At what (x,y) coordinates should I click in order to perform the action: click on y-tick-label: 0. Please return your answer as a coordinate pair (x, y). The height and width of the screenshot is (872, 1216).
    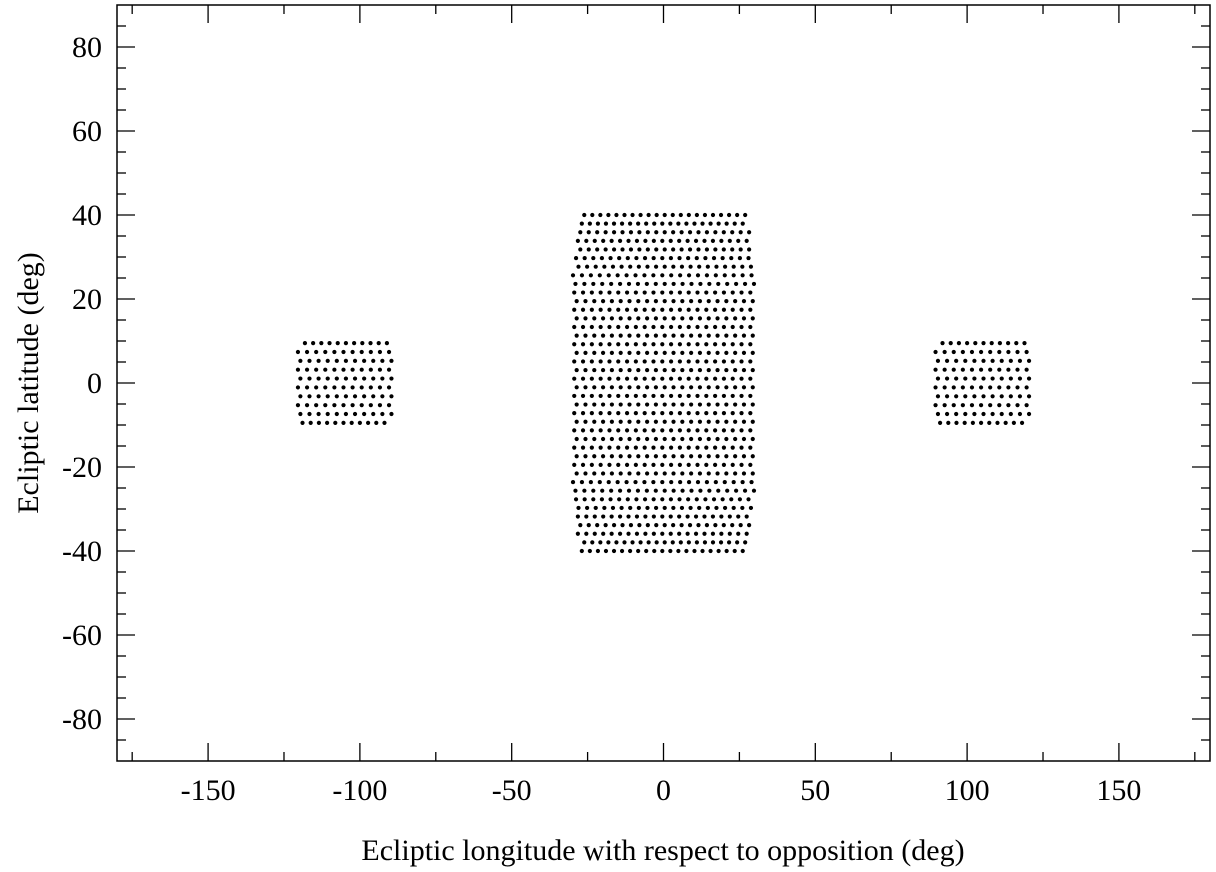
    Looking at the image, I should click on (94, 383).